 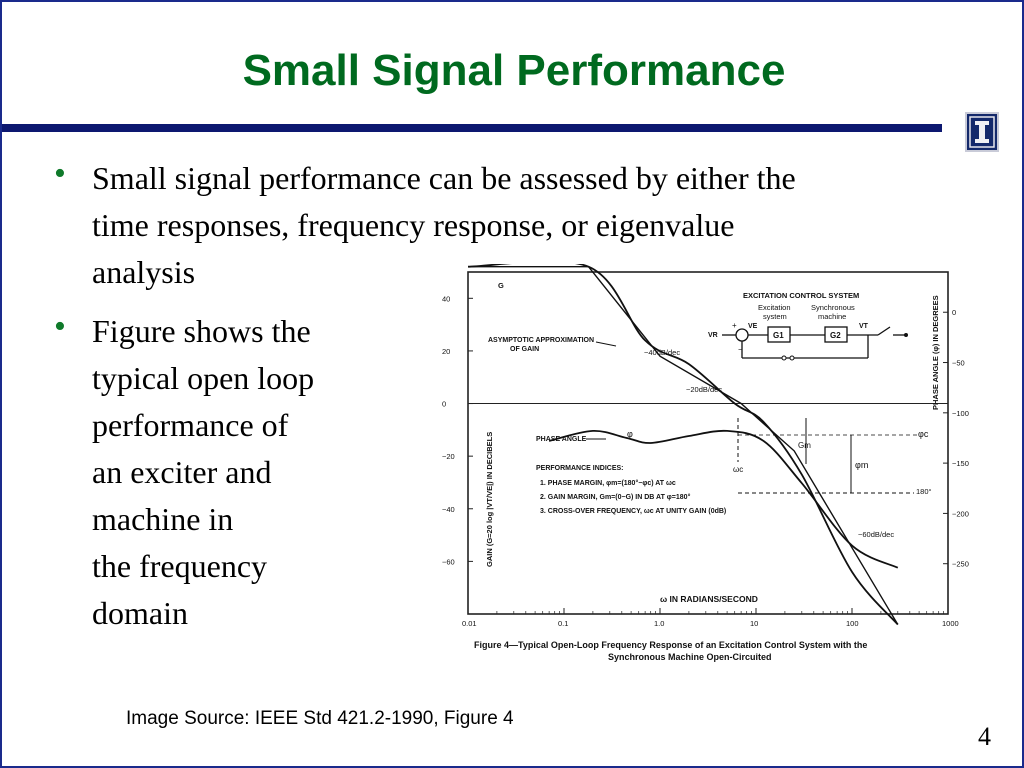 I want to click on bullet-line: analysis, so click(x=144, y=272).